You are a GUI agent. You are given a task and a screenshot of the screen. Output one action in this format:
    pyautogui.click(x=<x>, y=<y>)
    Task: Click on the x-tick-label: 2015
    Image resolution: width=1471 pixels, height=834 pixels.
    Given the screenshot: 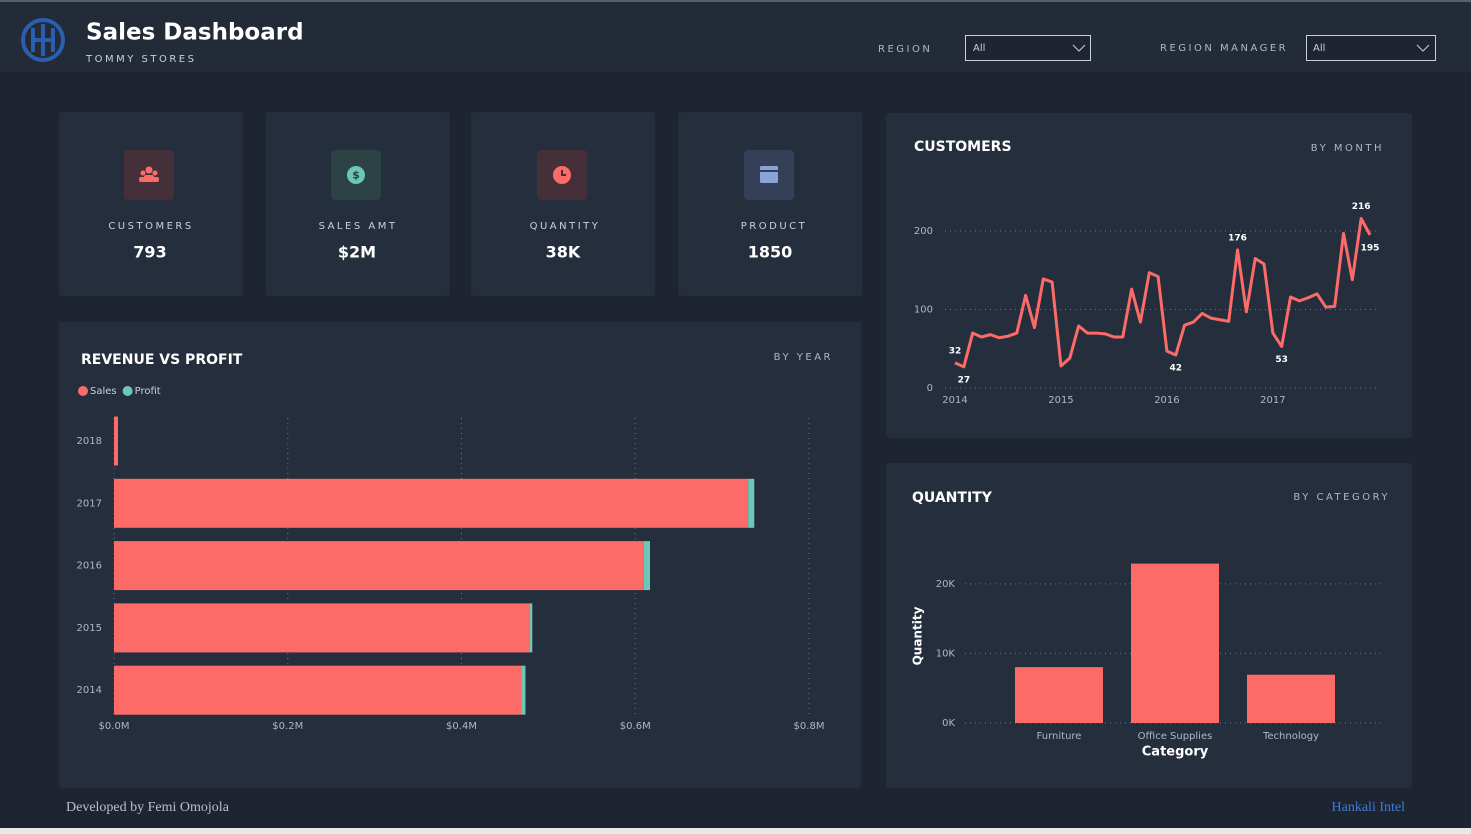 What is the action you would take?
    pyautogui.click(x=1060, y=400)
    